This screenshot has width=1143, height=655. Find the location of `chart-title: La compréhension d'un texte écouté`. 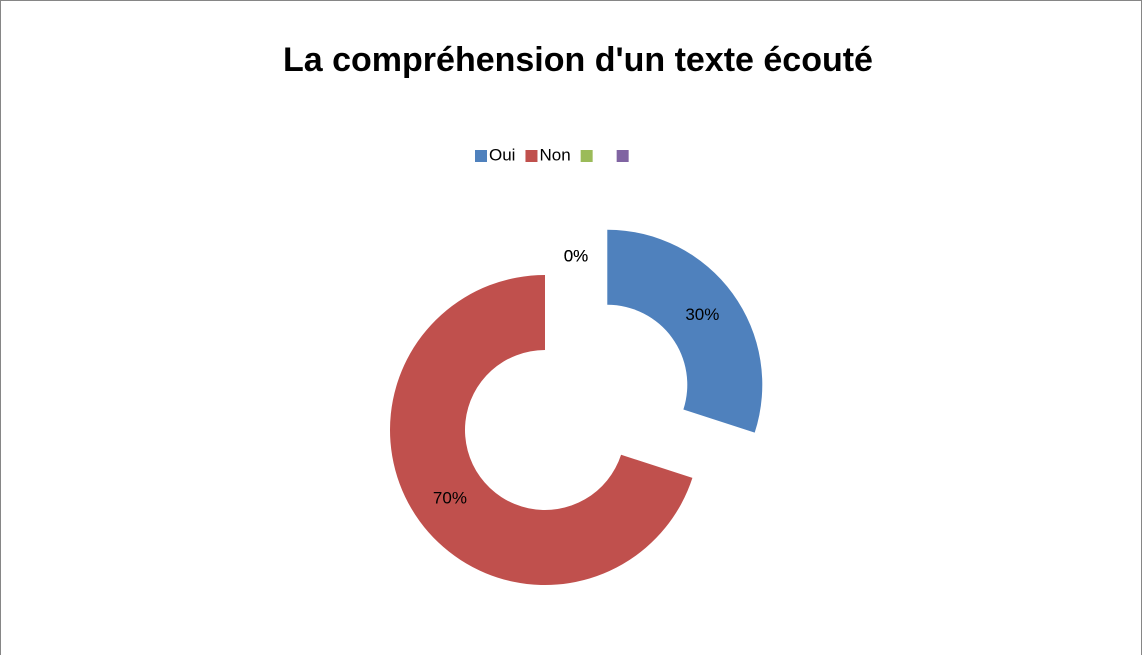

chart-title: La compréhension d'un texte écouté is located at coordinates (578, 60).